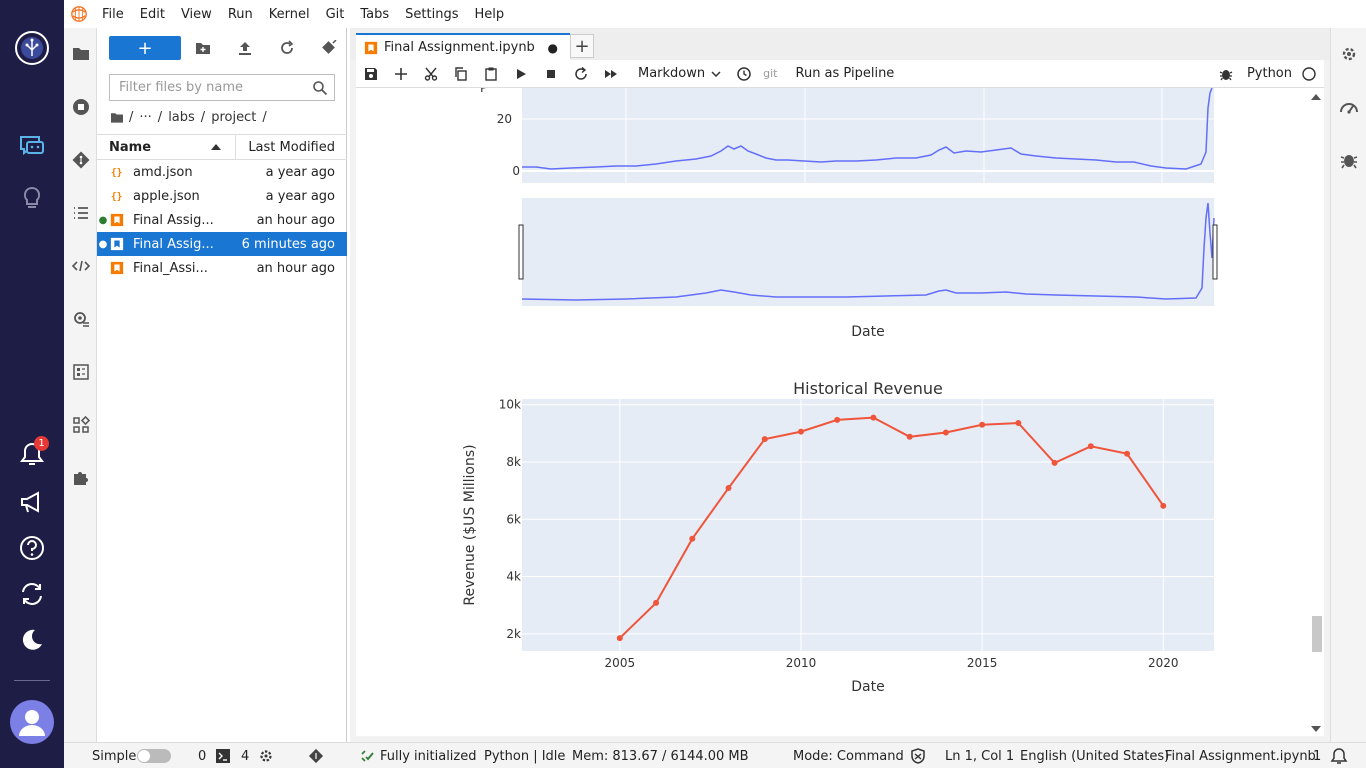 The height and width of the screenshot is (768, 1366). What do you see at coordinates (837, 419) in the screenshot?
I see `revenue-point-2011` at bounding box center [837, 419].